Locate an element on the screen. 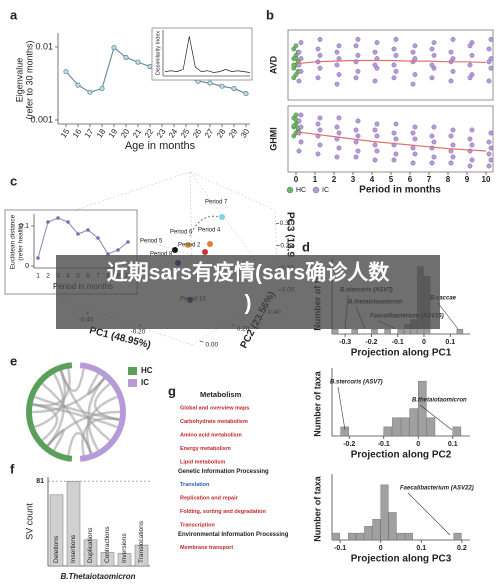 The width and height of the screenshot is (500, 584). period-label: Period 2 is located at coordinates (189, 246).